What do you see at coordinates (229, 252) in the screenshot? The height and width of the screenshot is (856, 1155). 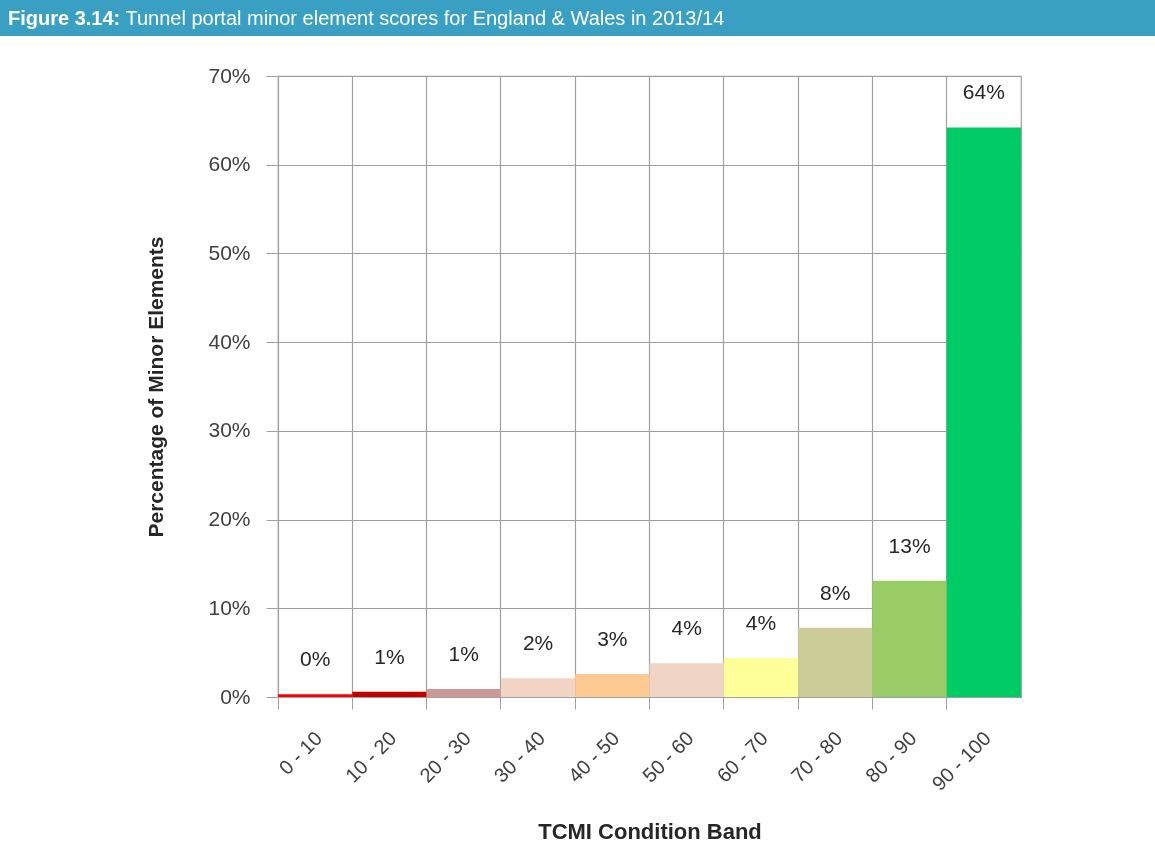 I see `y-tick-label: 50%` at bounding box center [229, 252].